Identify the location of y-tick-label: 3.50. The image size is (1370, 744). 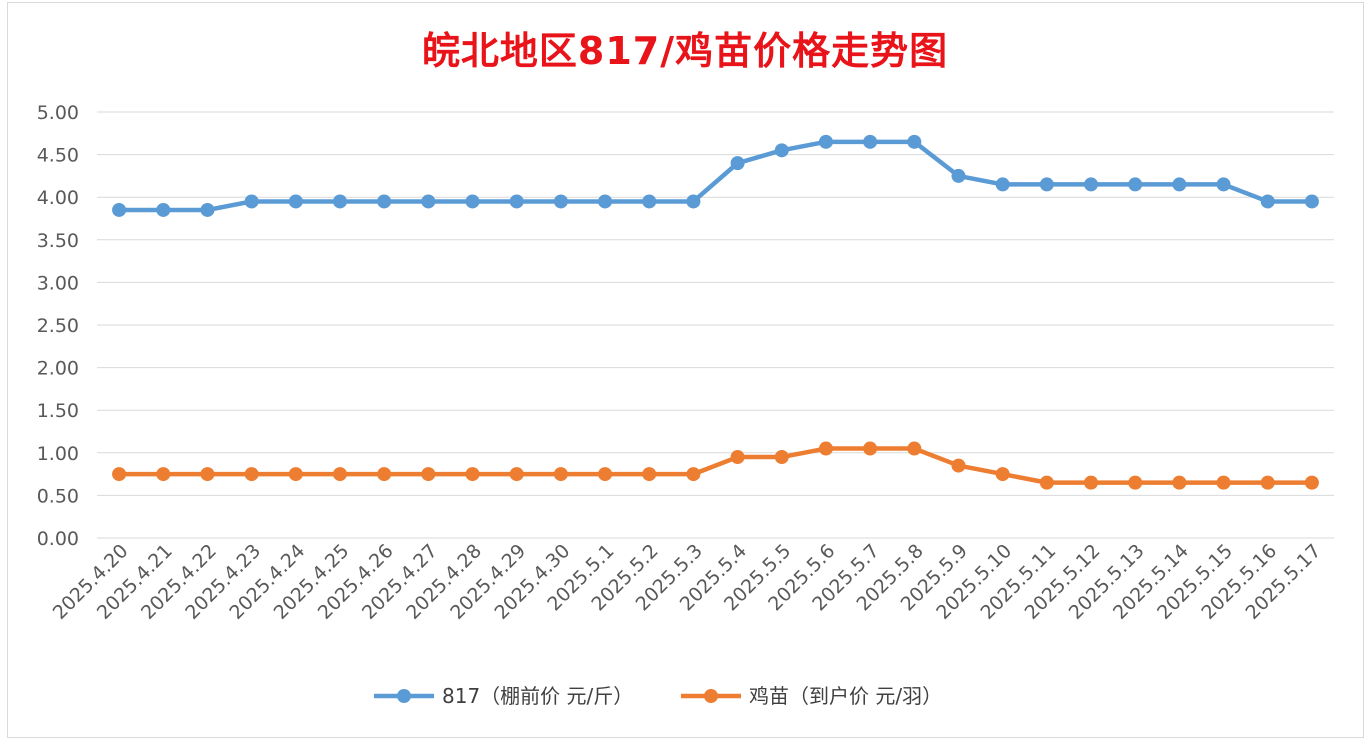
(58, 241).